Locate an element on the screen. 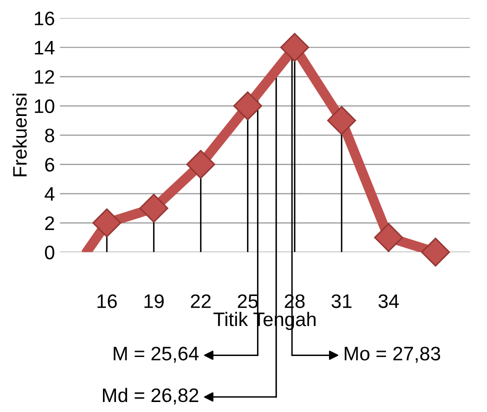 The height and width of the screenshot is (412, 487). ref-line-label: Mo = 27,83 is located at coordinates (392, 354).